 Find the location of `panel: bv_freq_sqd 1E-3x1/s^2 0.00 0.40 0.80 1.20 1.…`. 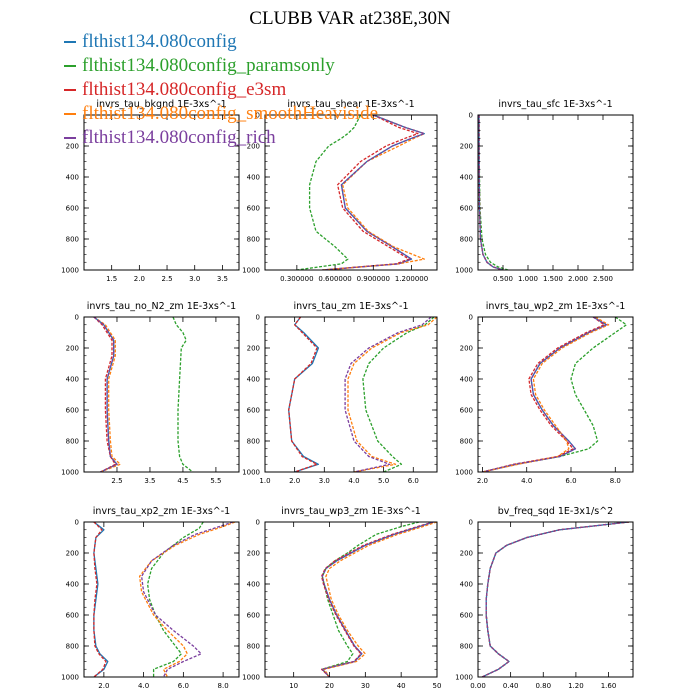

panel: bv_freq_sqd 1E-3x1/s^2 0.00 0.40 0.80 1.20 1.… is located at coordinates (544, 598).